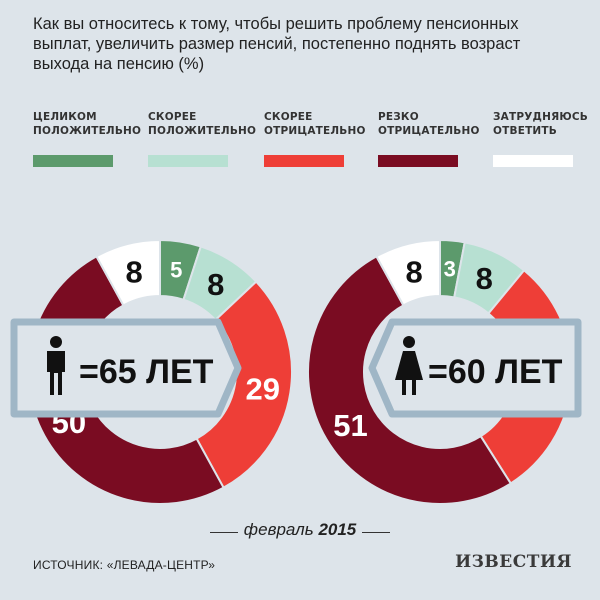  Describe the element at coordinates (202, 124) in the screenshot. I see `legend-label: СКОРЕЕ ПОЛОЖИТЕЛЬНО` at that location.